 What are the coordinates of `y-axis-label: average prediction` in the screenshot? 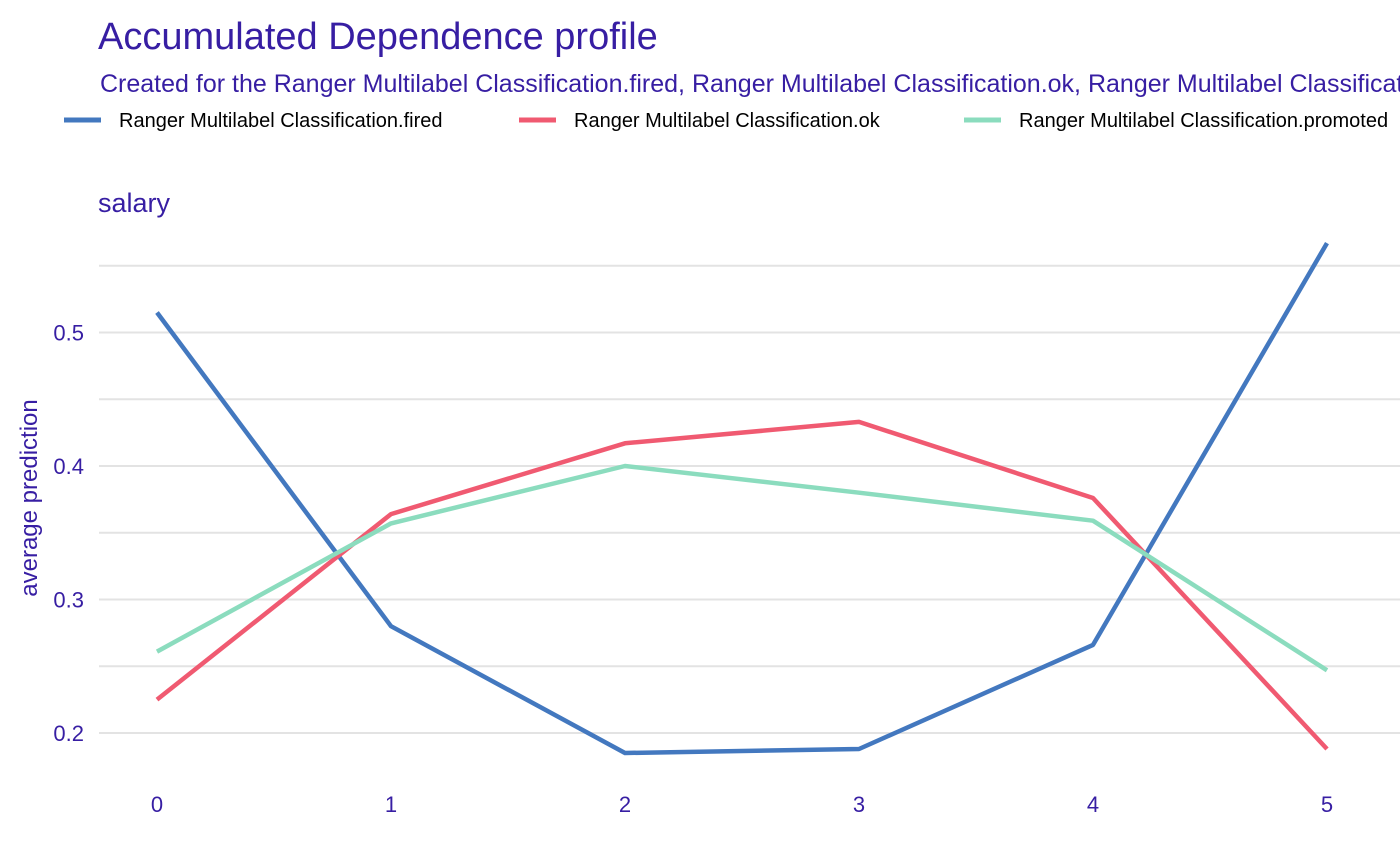 It's located at (29, 497).